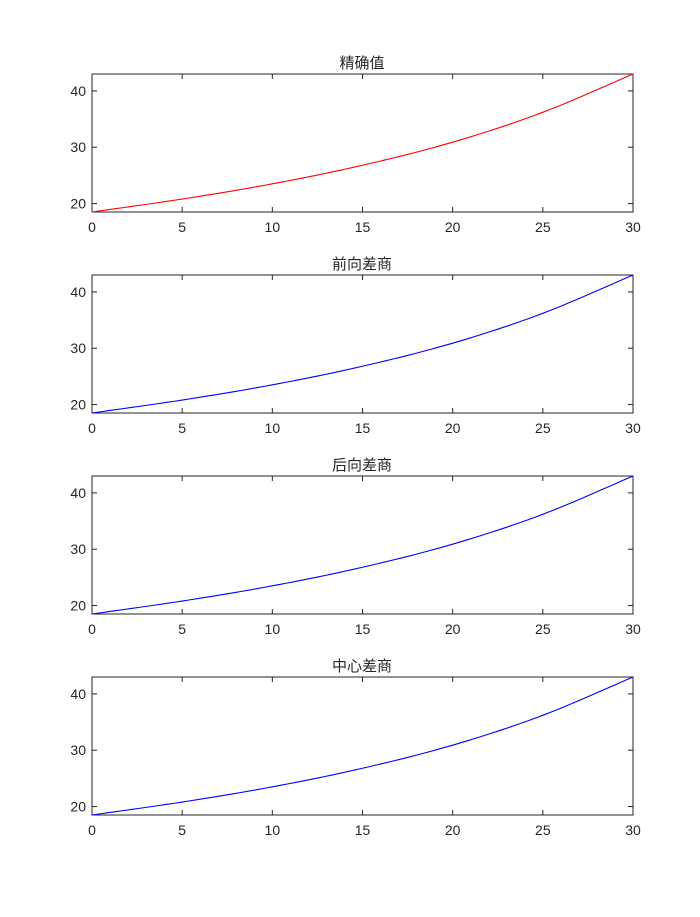 This screenshot has height=917, width=700. What do you see at coordinates (362, 465) in the screenshot?
I see `subplot-title: 后向差商` at bounding box center [362, 465].